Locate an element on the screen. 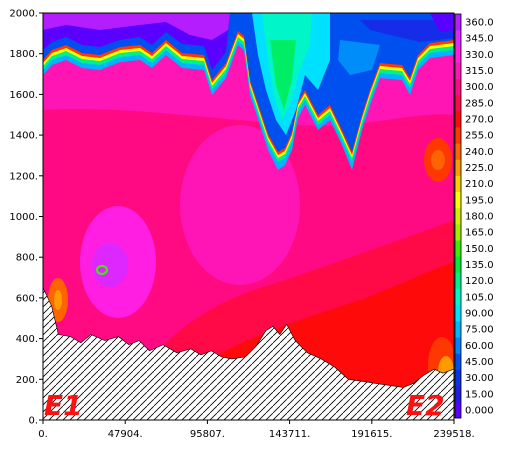  colorbar-label: 105.0 is located at coordinates (479, 297).